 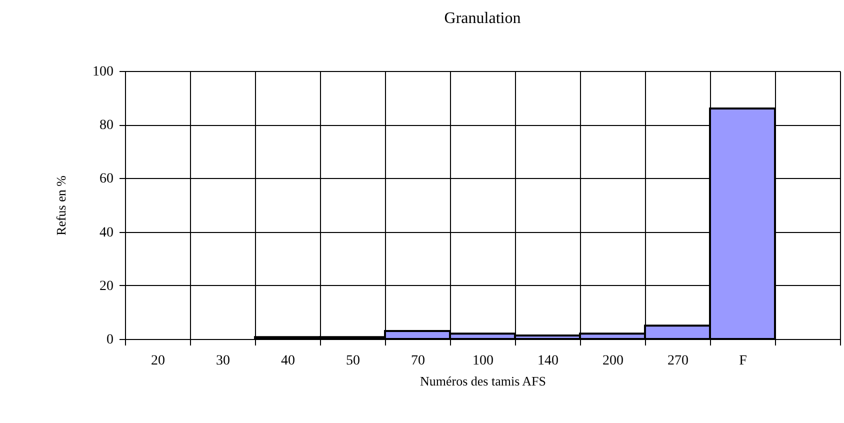 What do you see at coordinates (743, 361) in the screenshot?
I see `x-tick-label: F` at bounding box center [743, 361].